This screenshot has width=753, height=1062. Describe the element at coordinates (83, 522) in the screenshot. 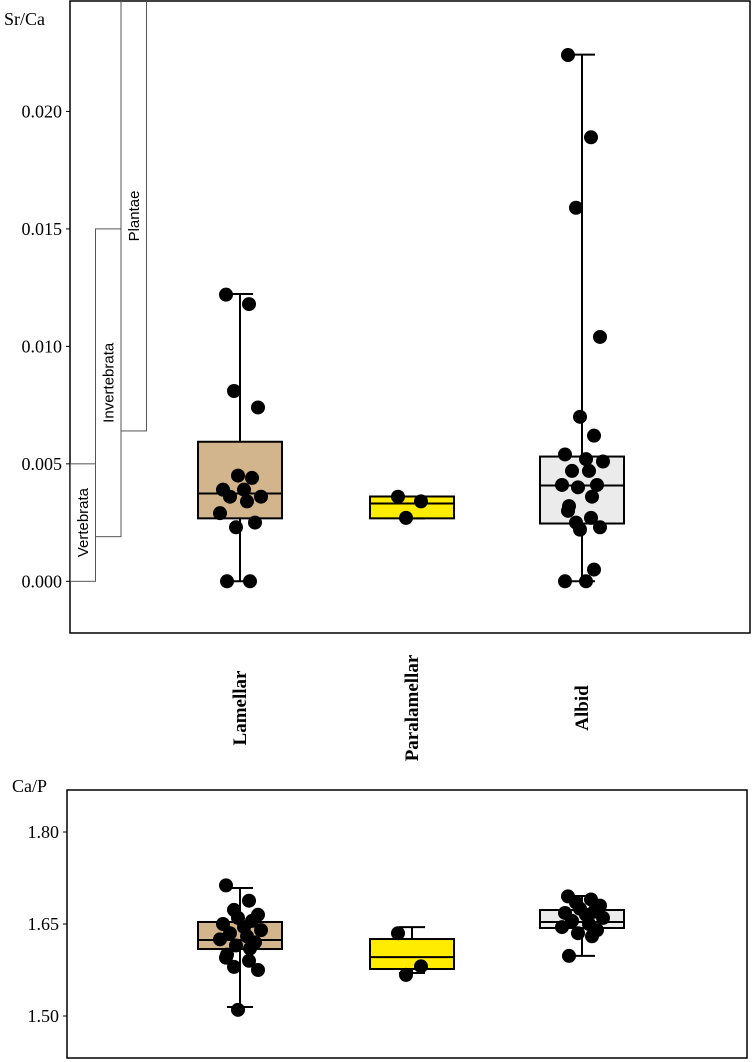

I see `range-label: Vertebrata` at that location.